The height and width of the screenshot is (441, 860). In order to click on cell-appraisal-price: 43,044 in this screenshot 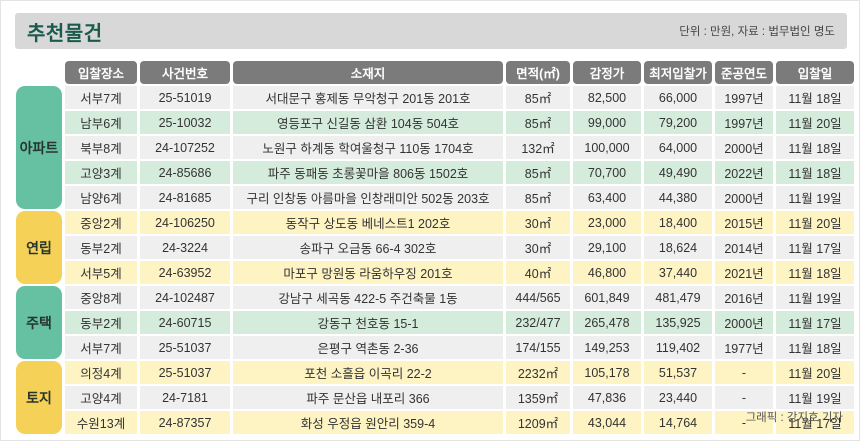, I will do `click(607, 422)`.